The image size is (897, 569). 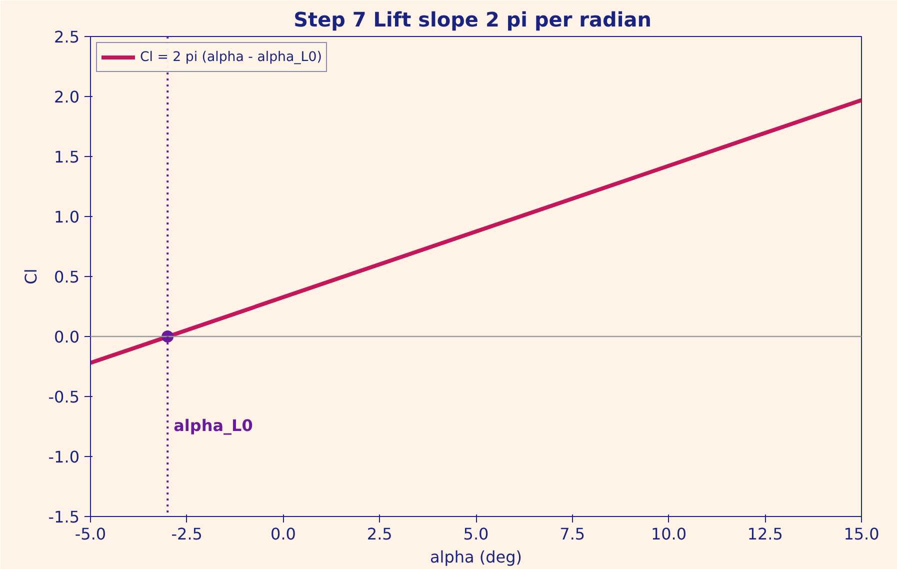 I want to click on x-tick-label: 12.5, so click(x=765, y=534).